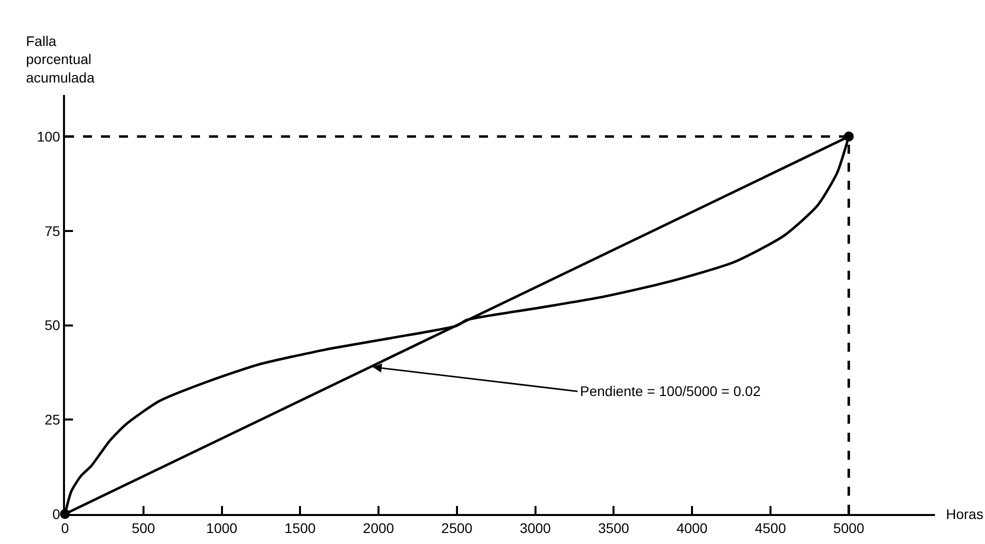 Image resolution: width=985 pixels, height=544 pixels. Describe the element at coordinates (56, 514) in the screenshot. I see `y-tick-label: 0` at that location.